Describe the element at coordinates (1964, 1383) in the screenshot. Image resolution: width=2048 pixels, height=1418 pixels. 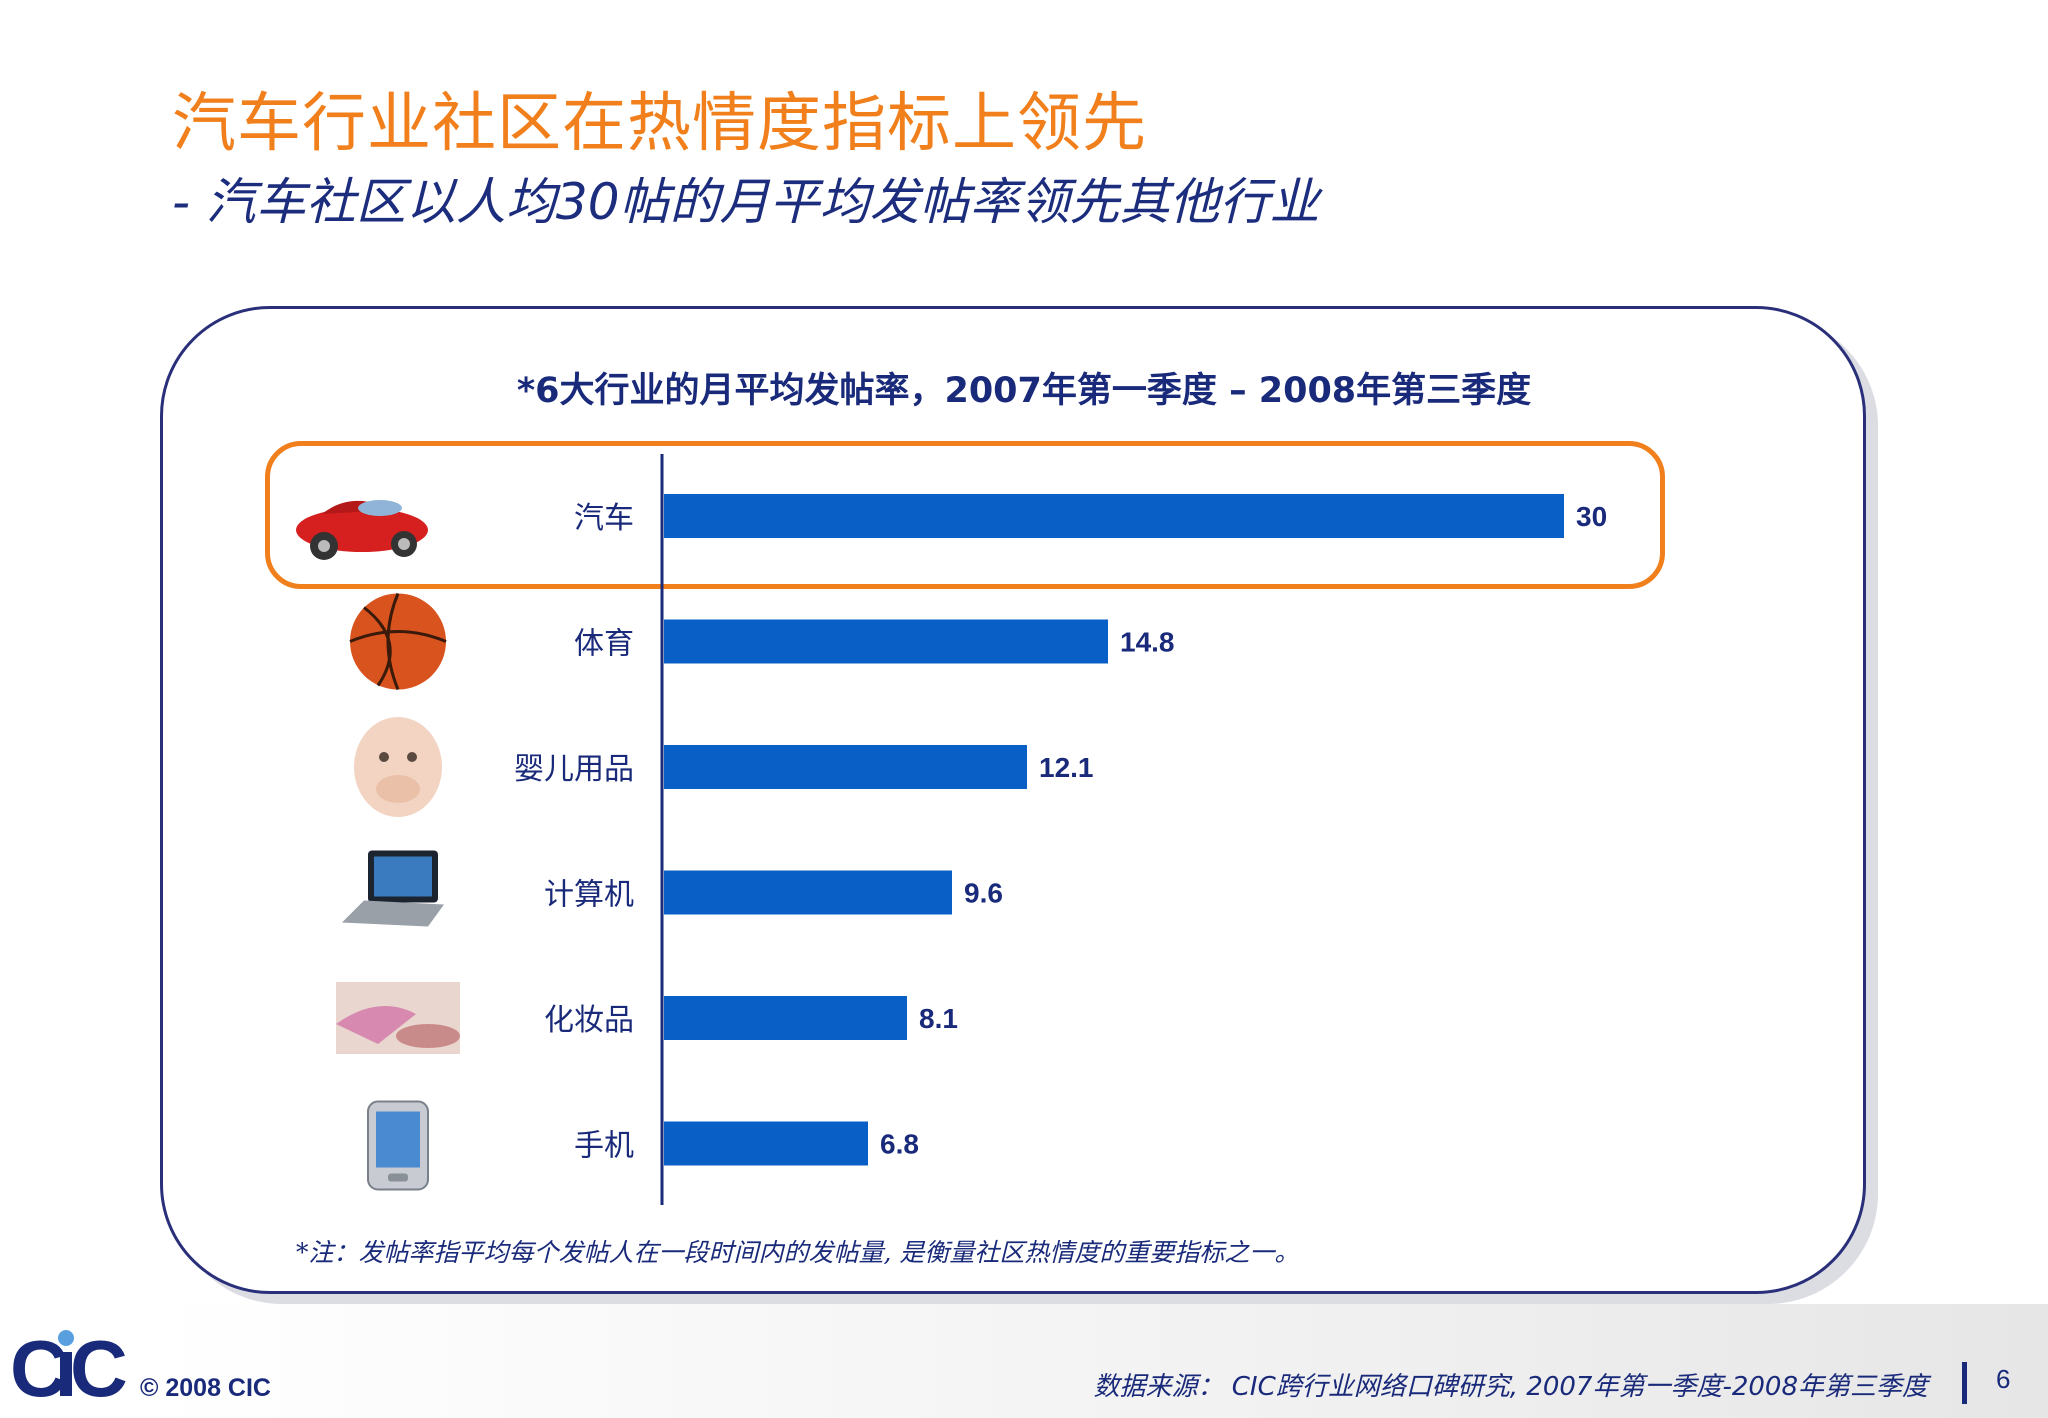
I see `footer-separator` at that location.